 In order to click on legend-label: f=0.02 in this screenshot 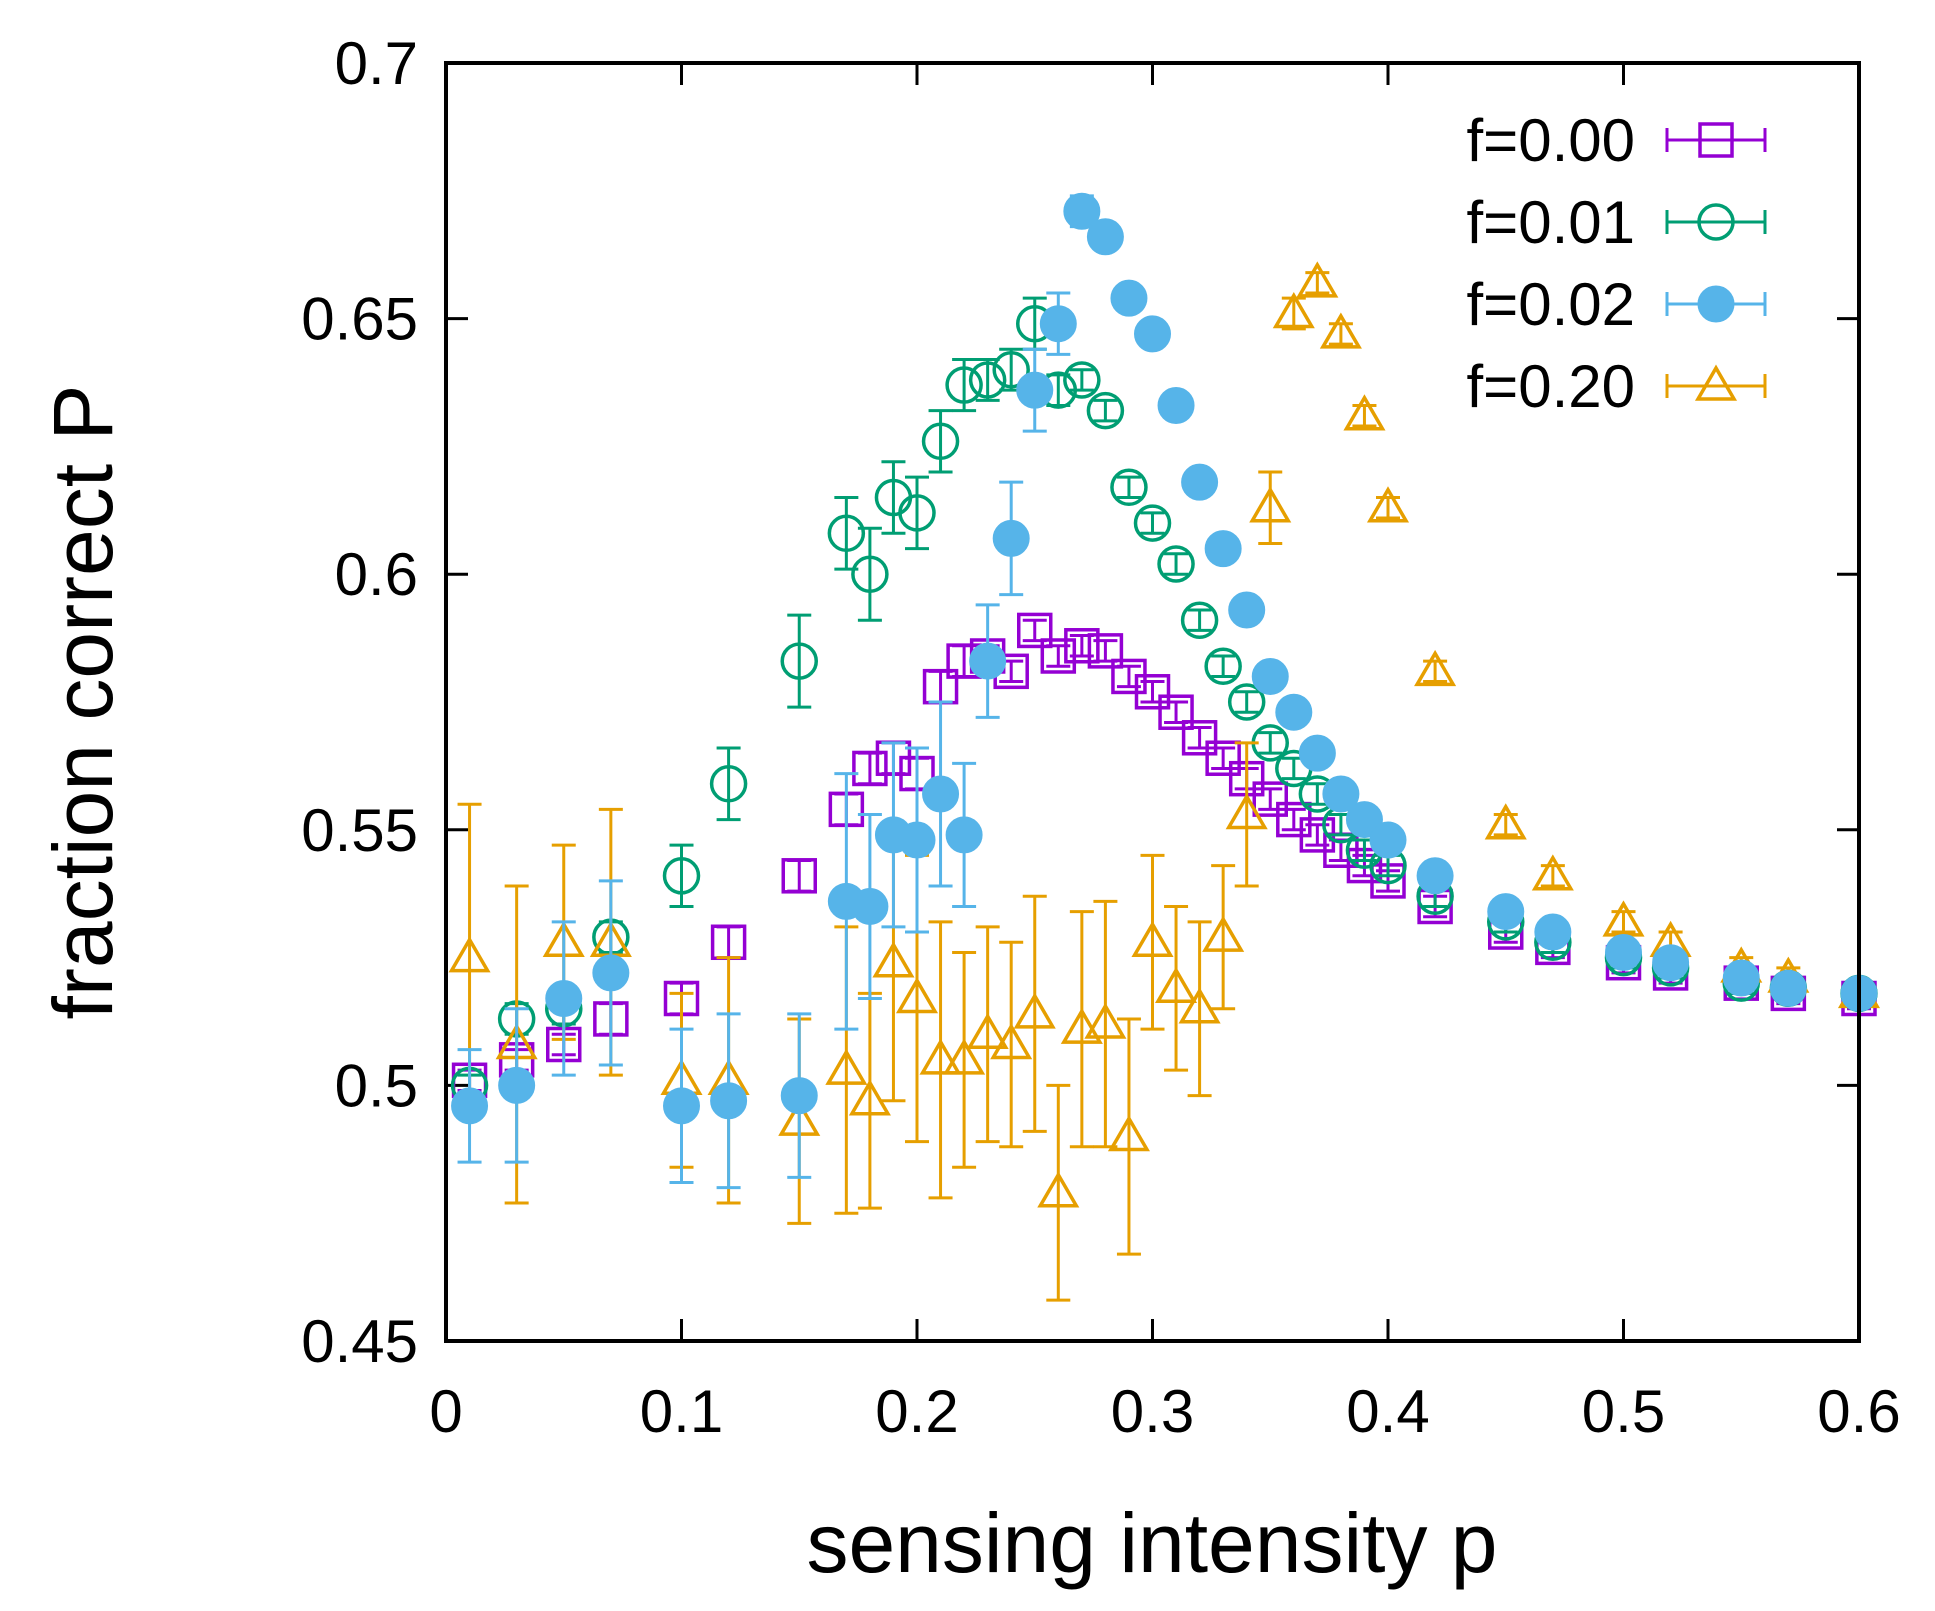, I will do `click(1551, 304)`.